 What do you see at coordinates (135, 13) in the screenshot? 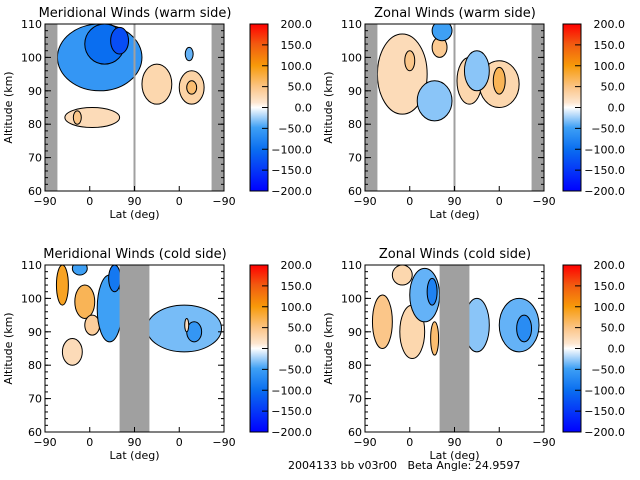
I see `chart-title: Meridional Winds (warm side)` at bounding box center [135, 13].